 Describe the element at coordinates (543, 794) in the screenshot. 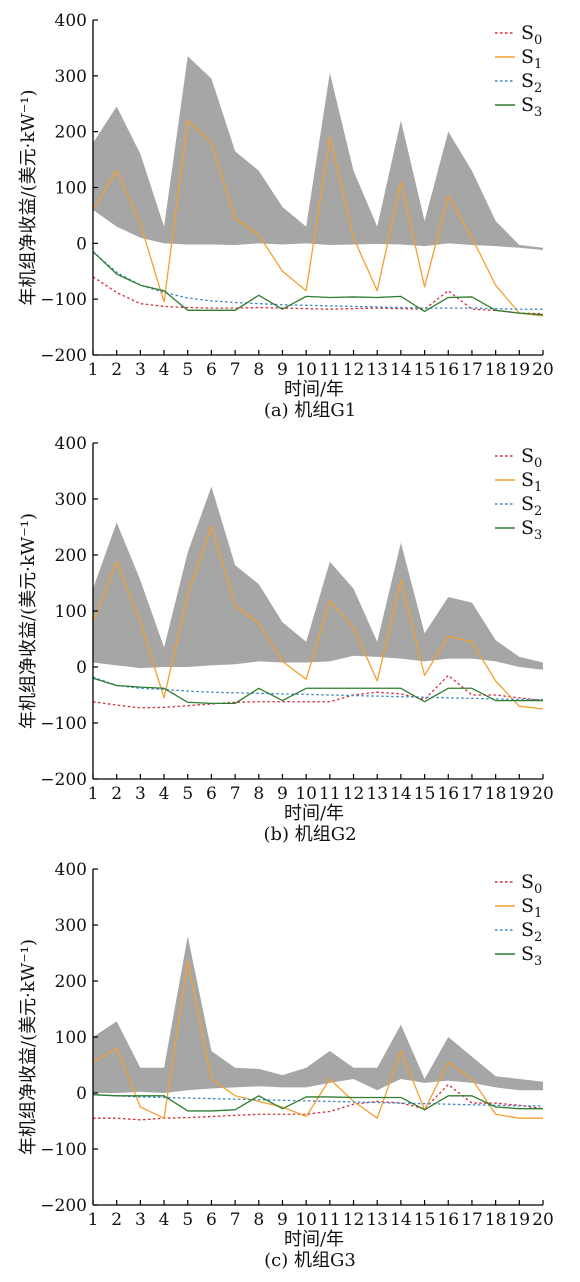

I see `x-tick-label: 20` at that location.